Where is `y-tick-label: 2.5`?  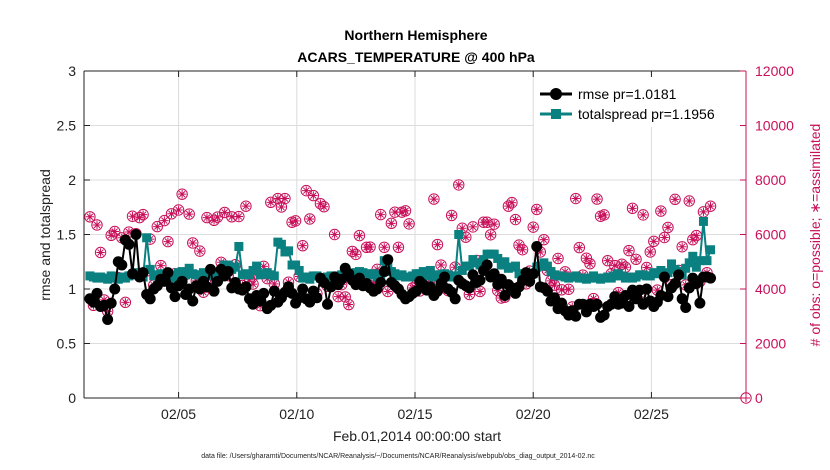 y-tick-label: 2.5 is located at coordinates (67, 126).